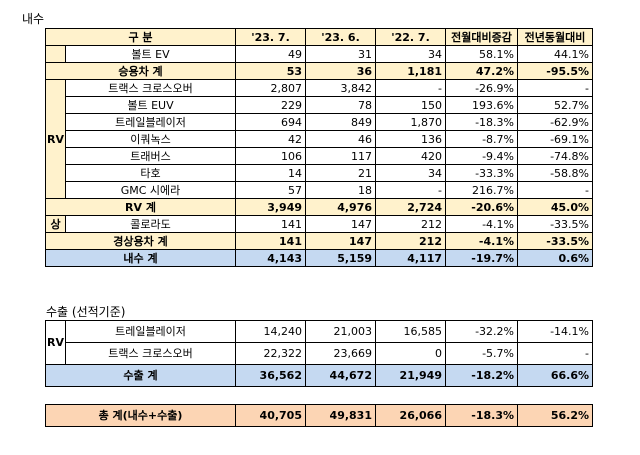 Image resolution: width=640 pixels, height=455 pixels. Describe the element at coordinates (555, 241) in the screenshot. I see `value-cell: -33.5%` at that location.